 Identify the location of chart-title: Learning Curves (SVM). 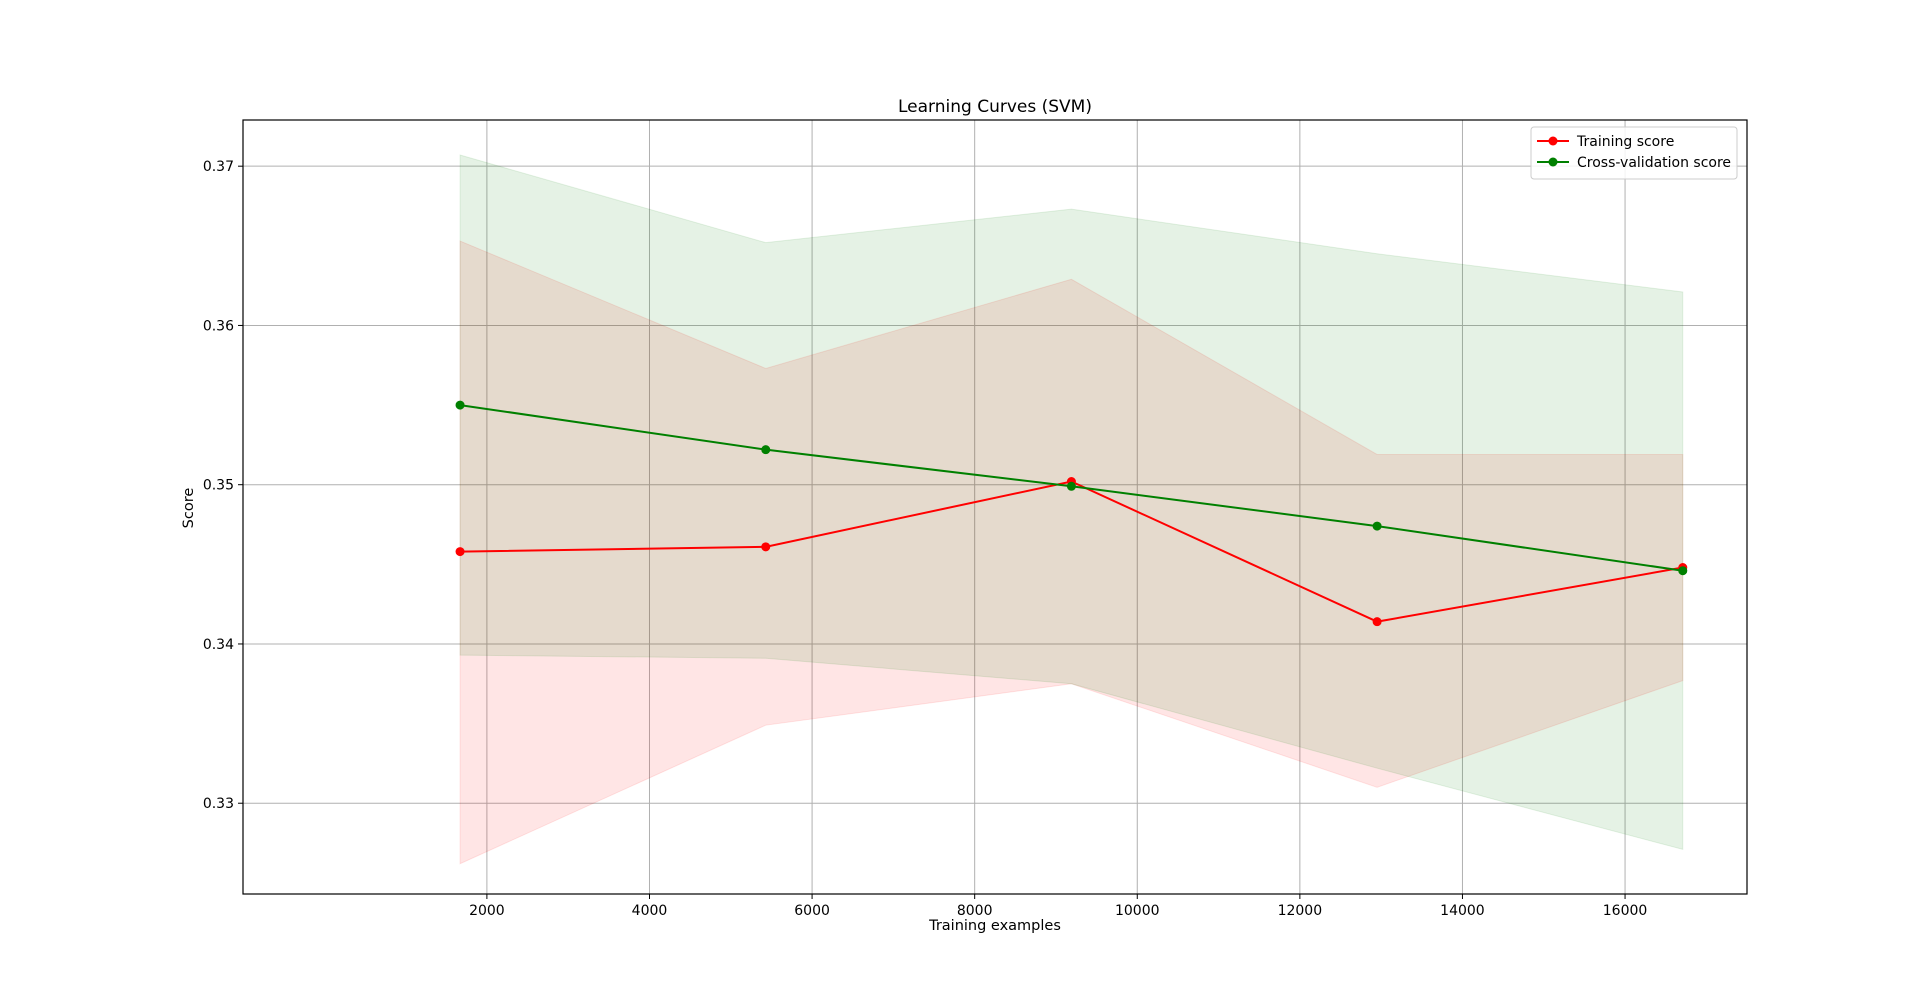
(995, 107).